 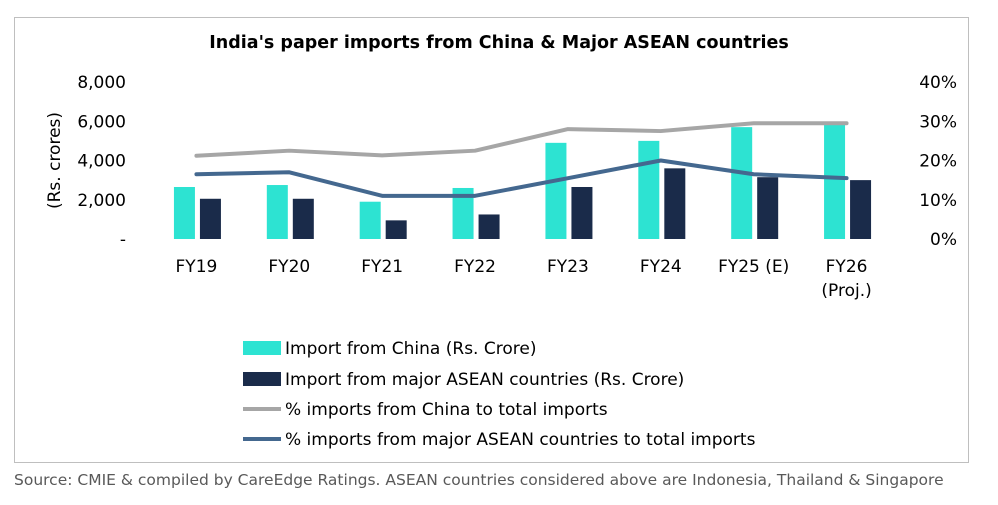 What do you see at coordinates (446, 410) in the screenshot?
I see `legend-label: % imports from China to total imports` at bounding box center [446, 410].